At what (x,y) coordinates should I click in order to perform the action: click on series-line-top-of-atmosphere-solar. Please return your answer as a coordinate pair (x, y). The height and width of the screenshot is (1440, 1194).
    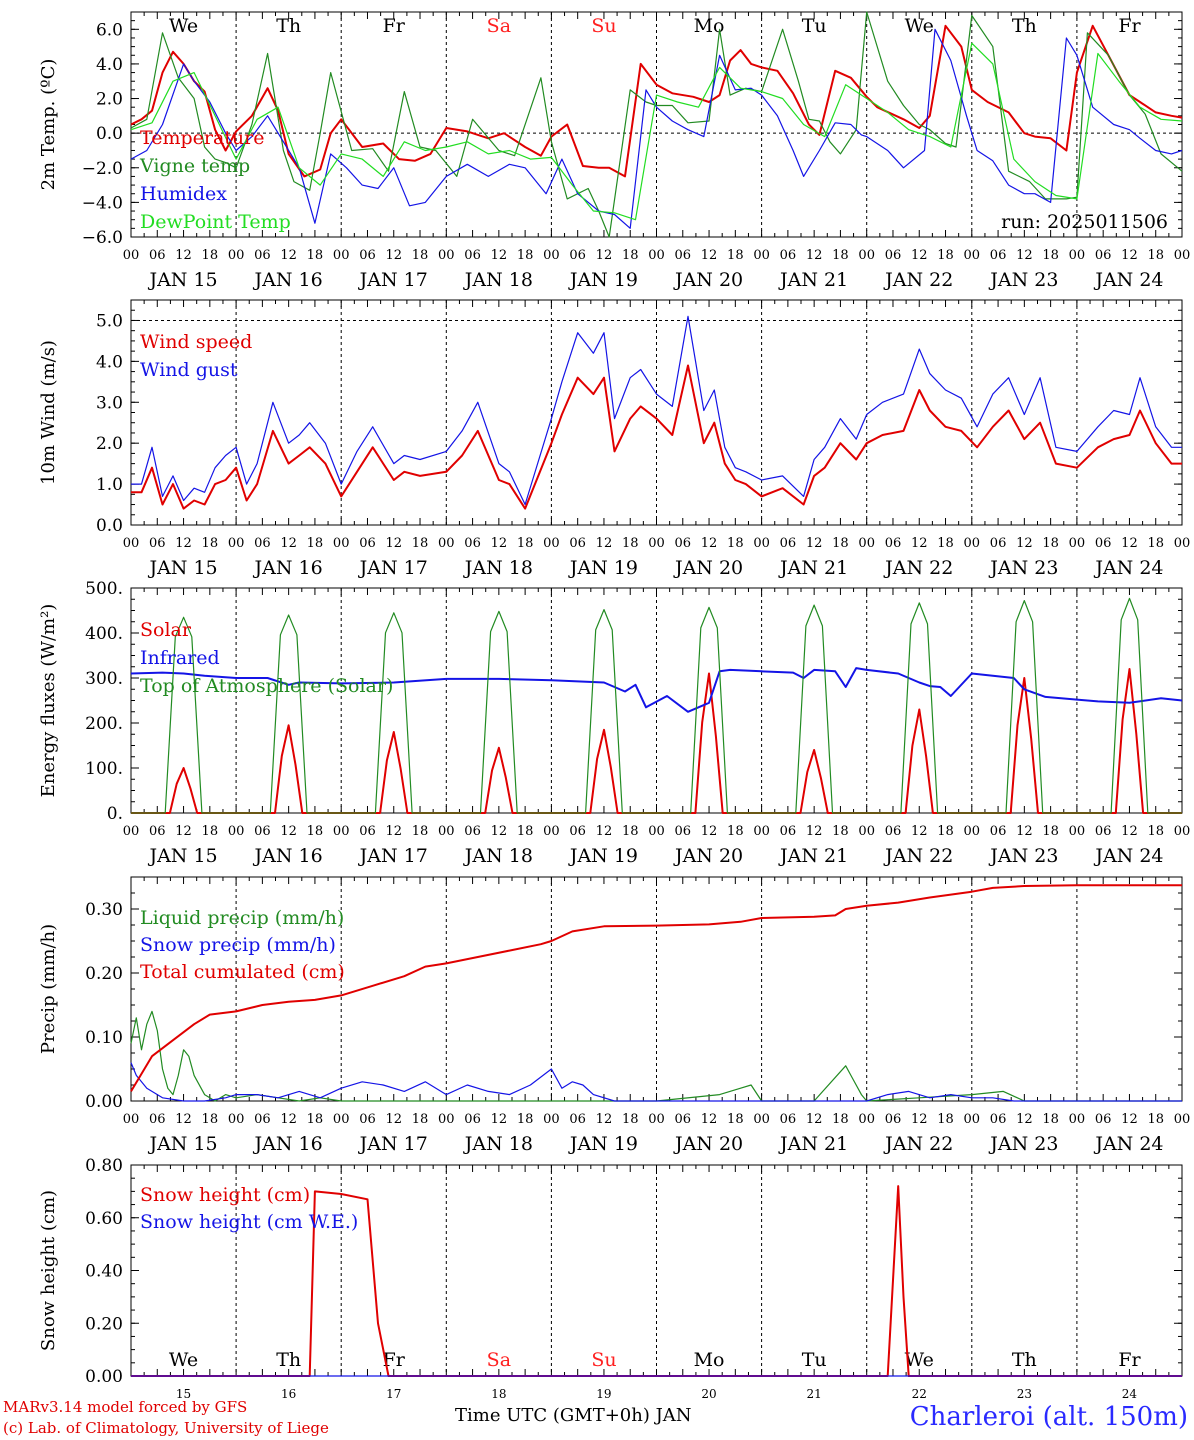
    Looking at the image, I should click on (656, 705).